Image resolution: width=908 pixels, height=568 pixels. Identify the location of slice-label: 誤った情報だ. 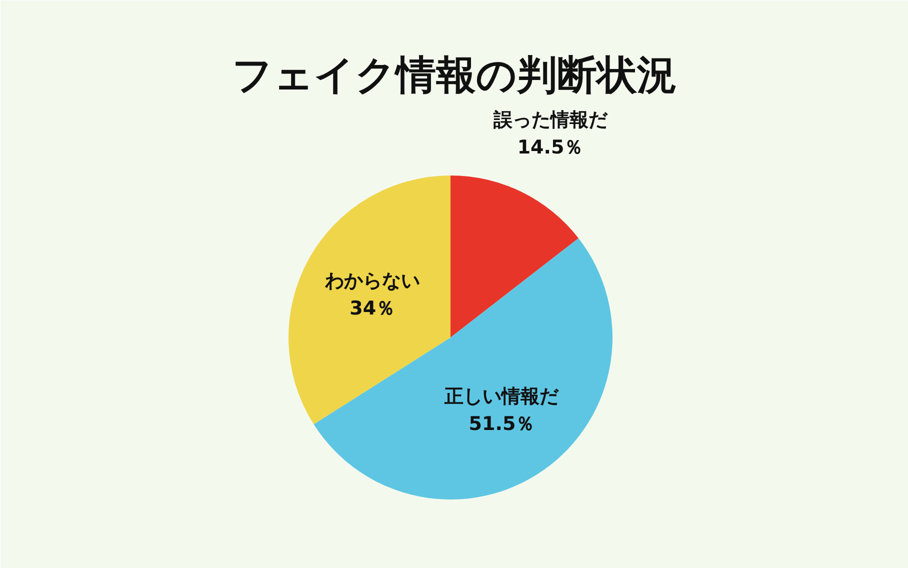
(550, 120).